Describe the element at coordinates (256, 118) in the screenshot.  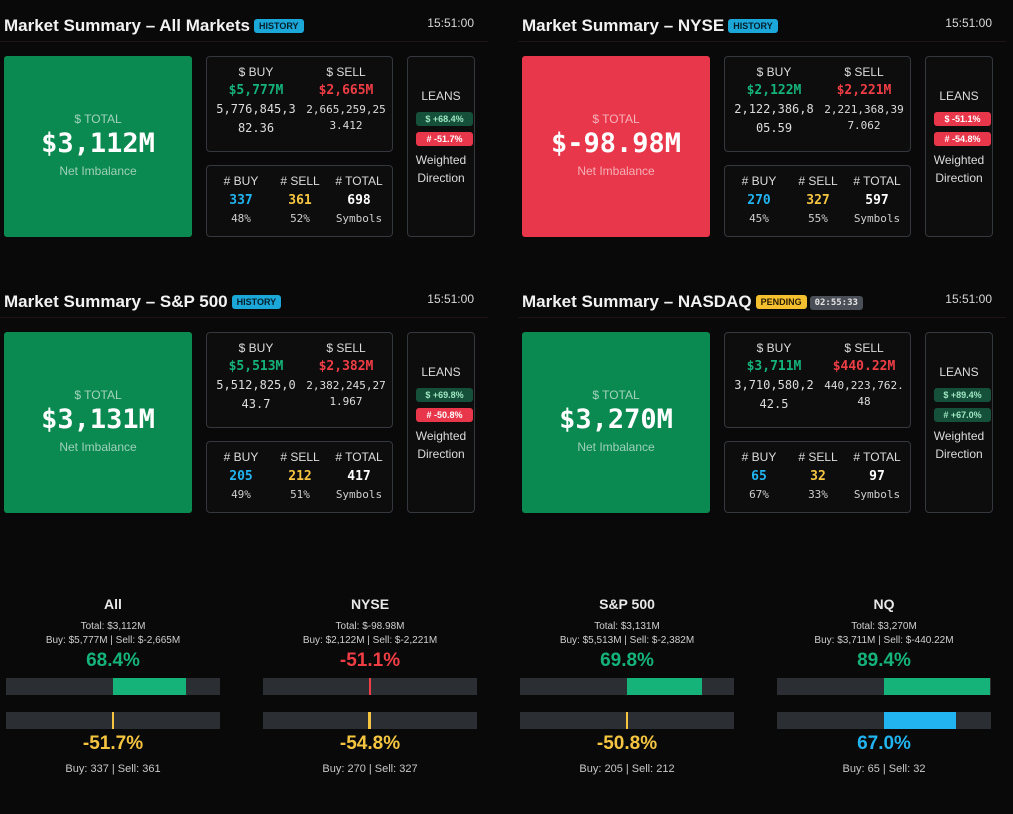
I see `dollar-buy-raw: 5,776,845,382.36` at that location.